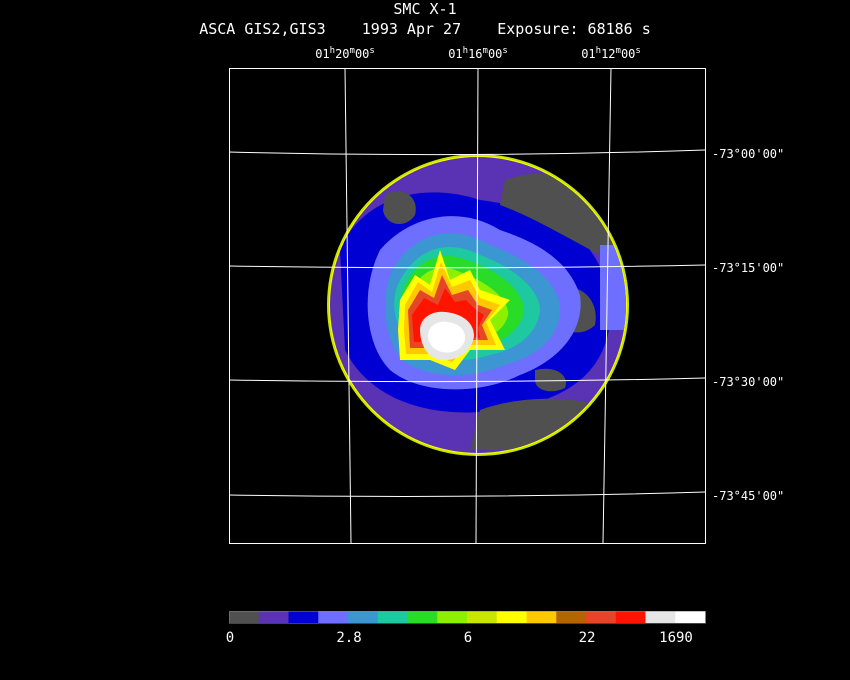 This screenshot has width=850, height=680. What do you see at coordinates (425, 9) in the screenshot?
I see `image-title: SMC X-1` at bounding box center [425, 9].